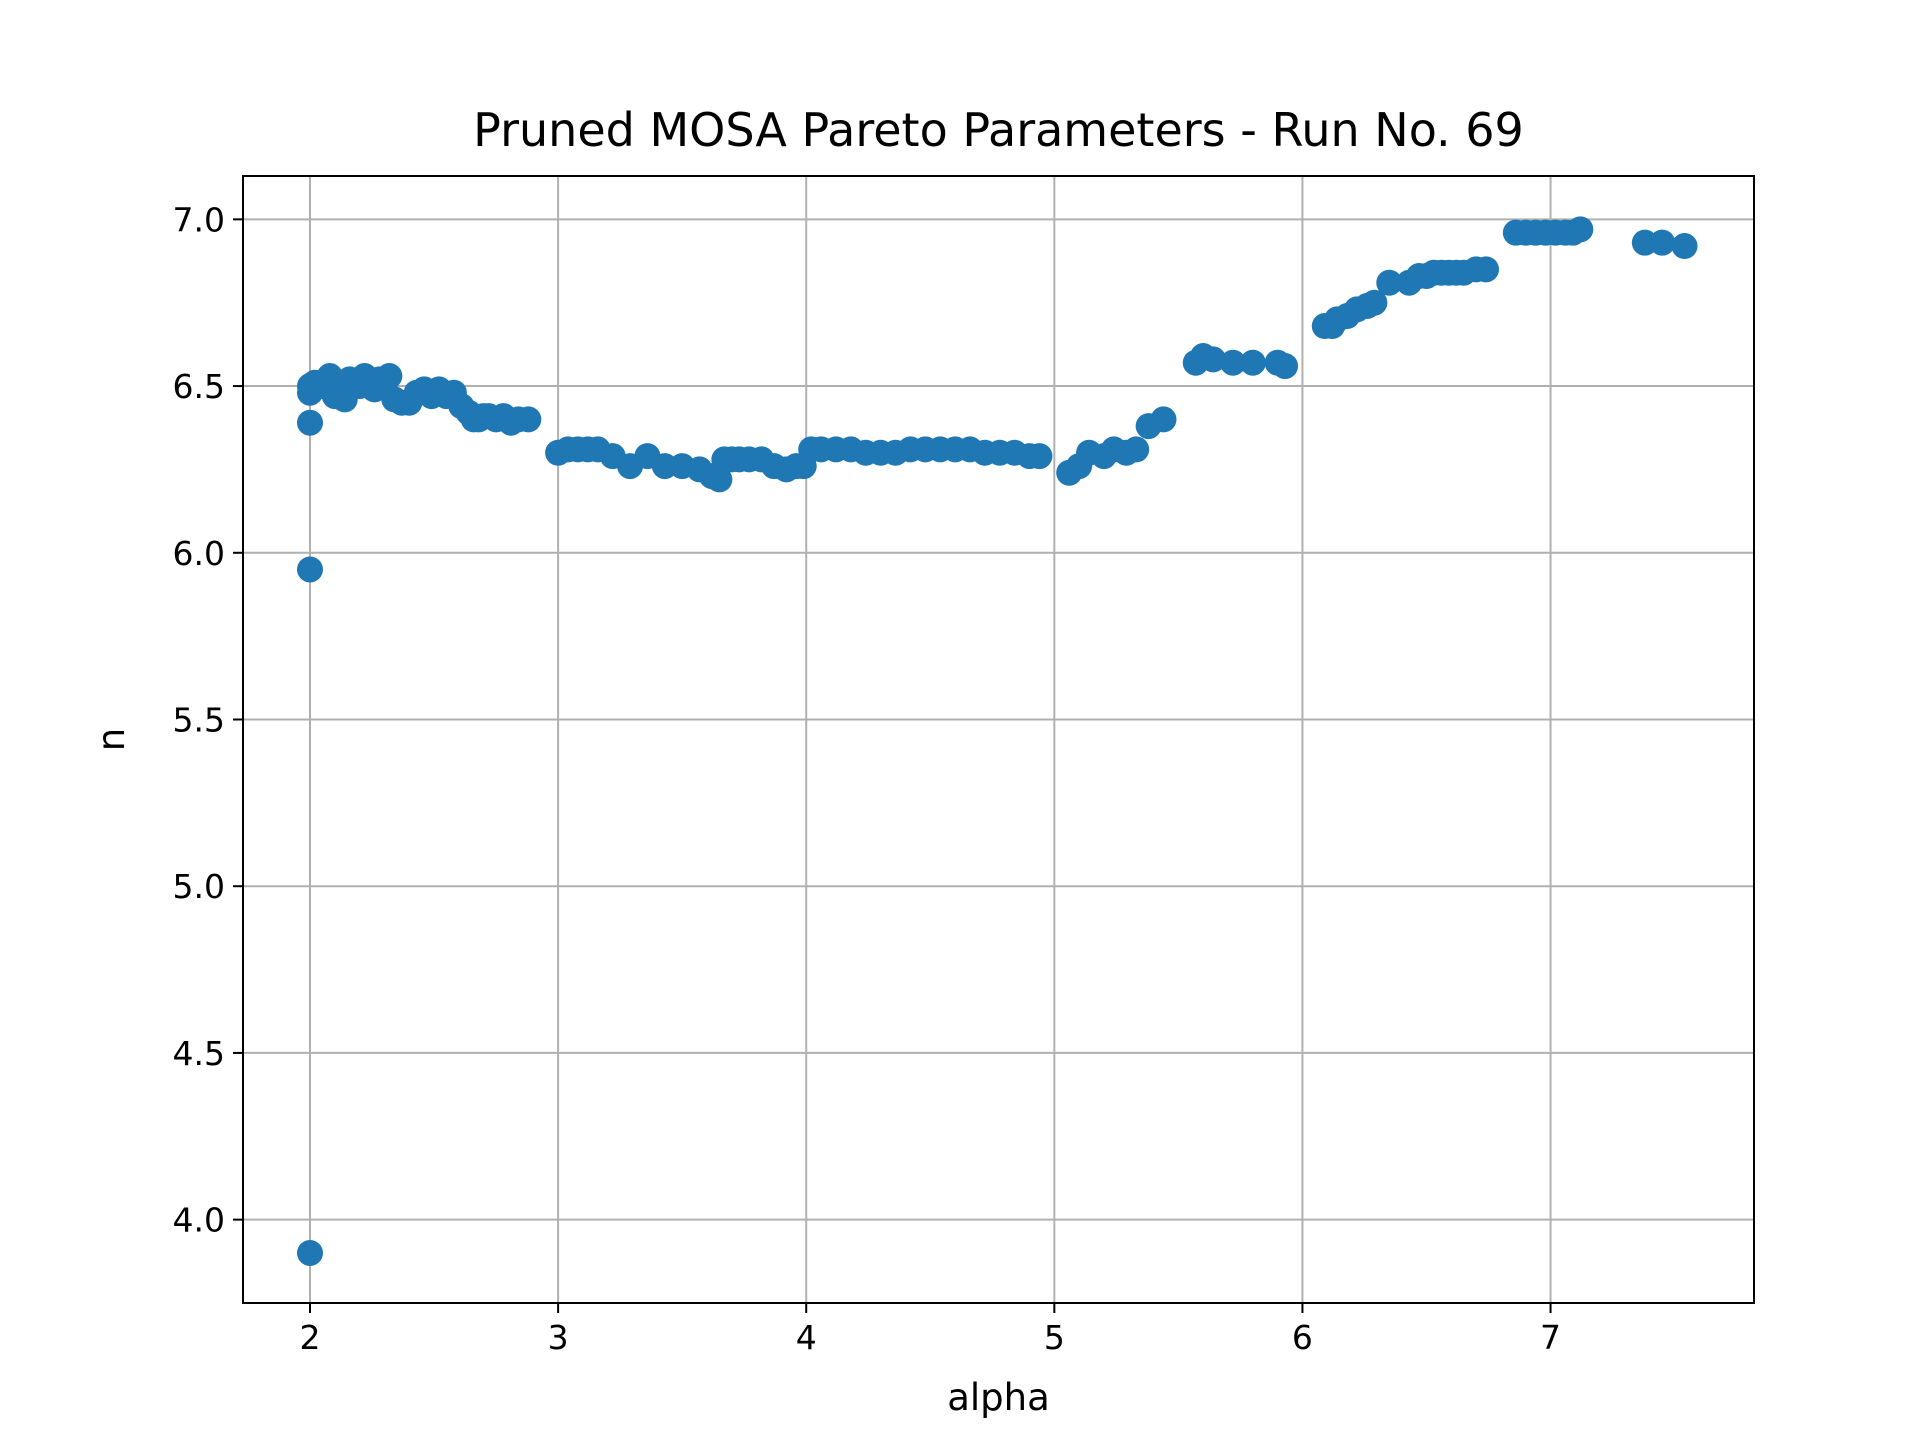 This screenshot has height=1440, width=1920. I want to click on x-tick-label: 2, so click(309, 1337).